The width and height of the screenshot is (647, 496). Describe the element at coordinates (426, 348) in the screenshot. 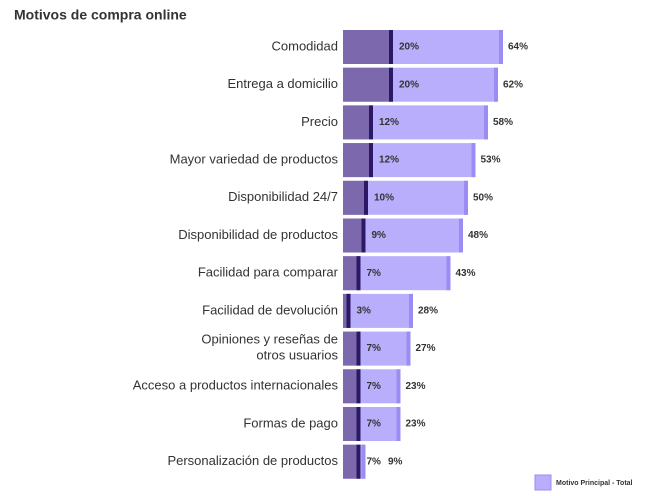

I see `value-label: 27%` at that location.